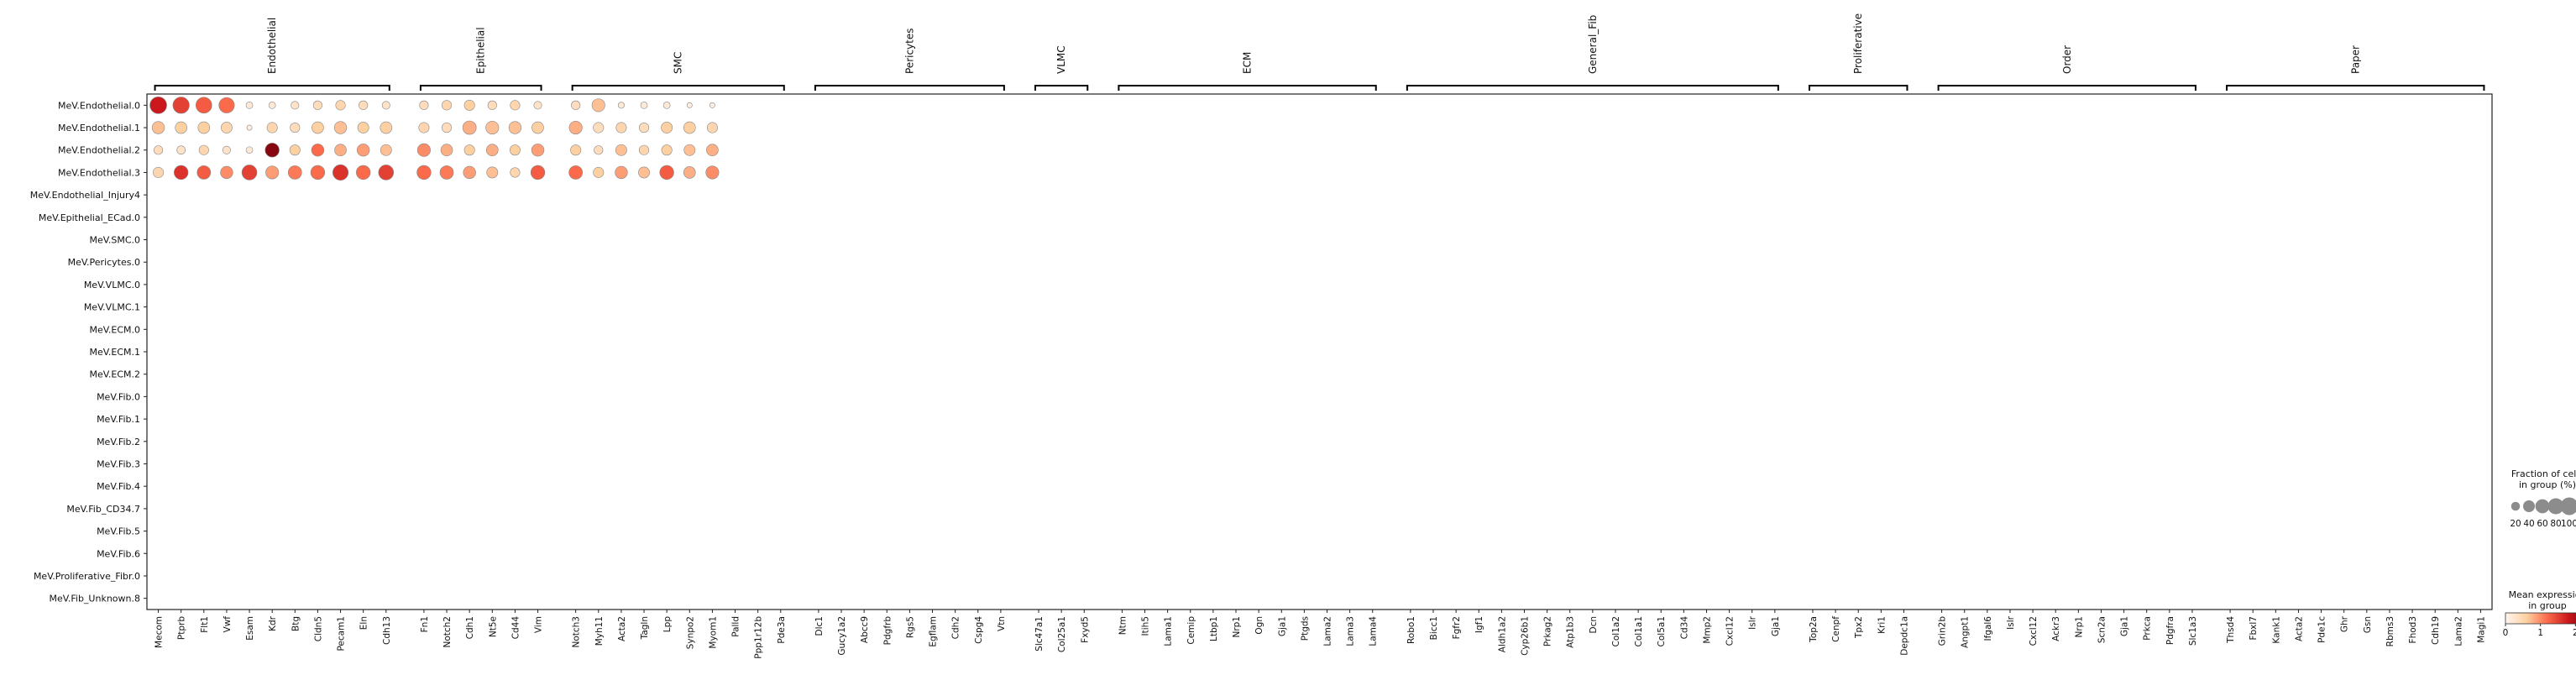 The image size is (2576, 675). I want to click on size-legend-tick: 80, so click(2555, 524).